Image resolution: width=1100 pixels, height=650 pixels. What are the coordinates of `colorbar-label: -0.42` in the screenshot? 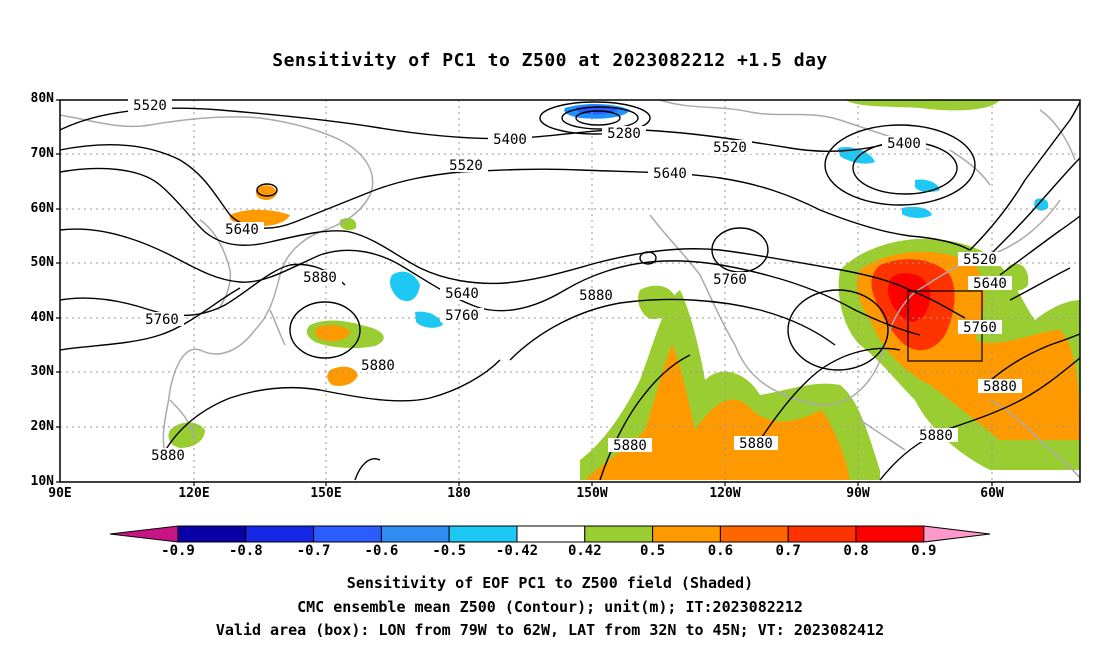 It's located at (517, 551).